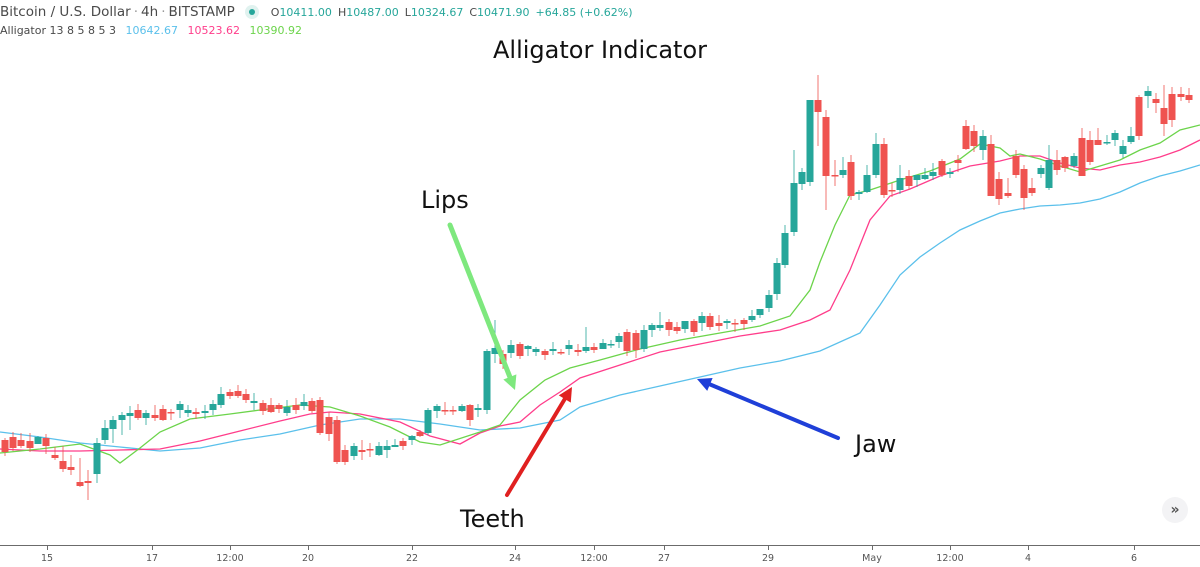 The image size is (1200, 567). Describe the element at coordinates (151, 30) in the screenshot. I see `jaw-value: 10642.67` at that location.